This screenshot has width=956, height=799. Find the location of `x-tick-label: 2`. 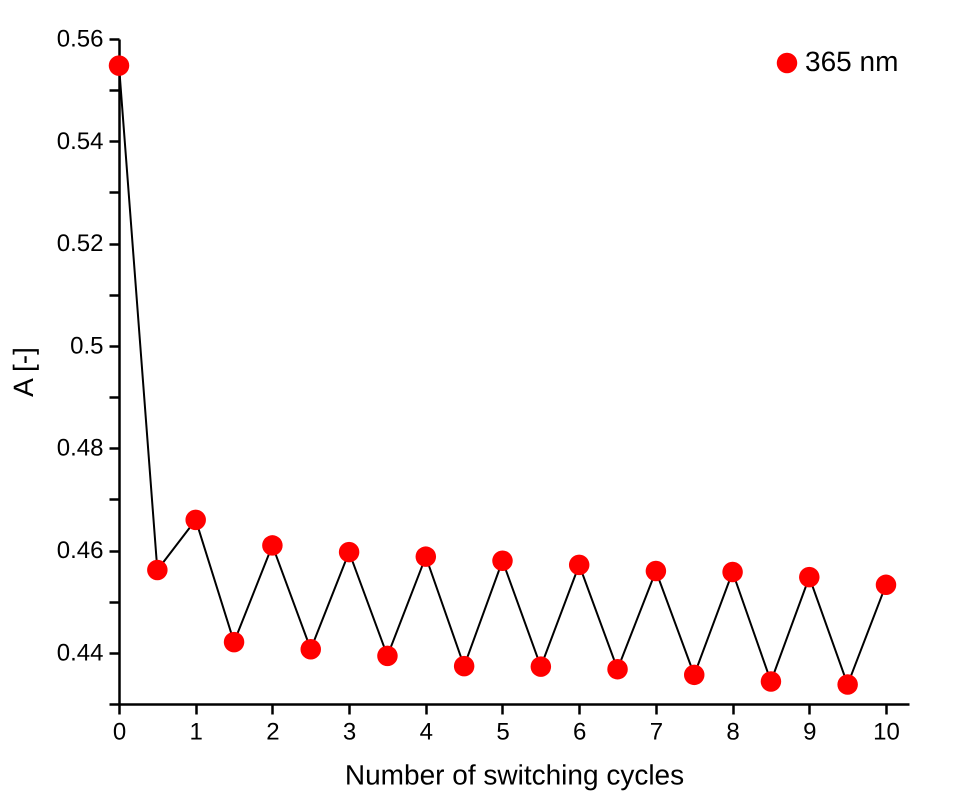

x-tick-label: 2 is located at coordinates (273, 732).